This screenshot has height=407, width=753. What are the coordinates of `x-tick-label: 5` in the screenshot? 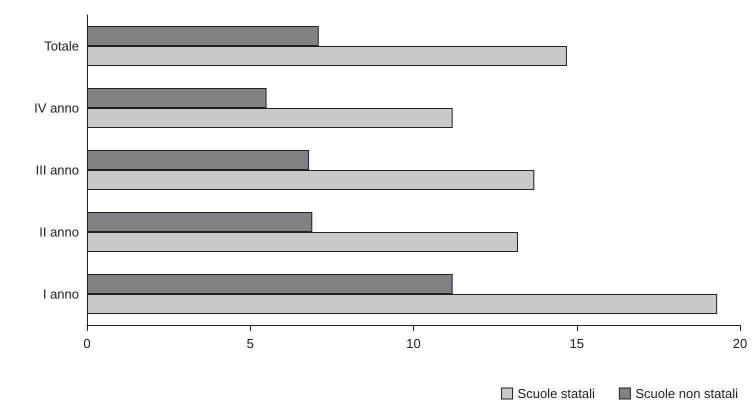 It's located at (250, 343).